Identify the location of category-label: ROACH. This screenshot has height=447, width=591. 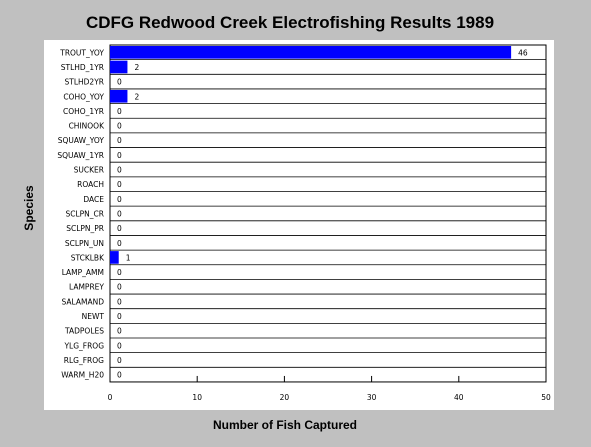
(90, 184).